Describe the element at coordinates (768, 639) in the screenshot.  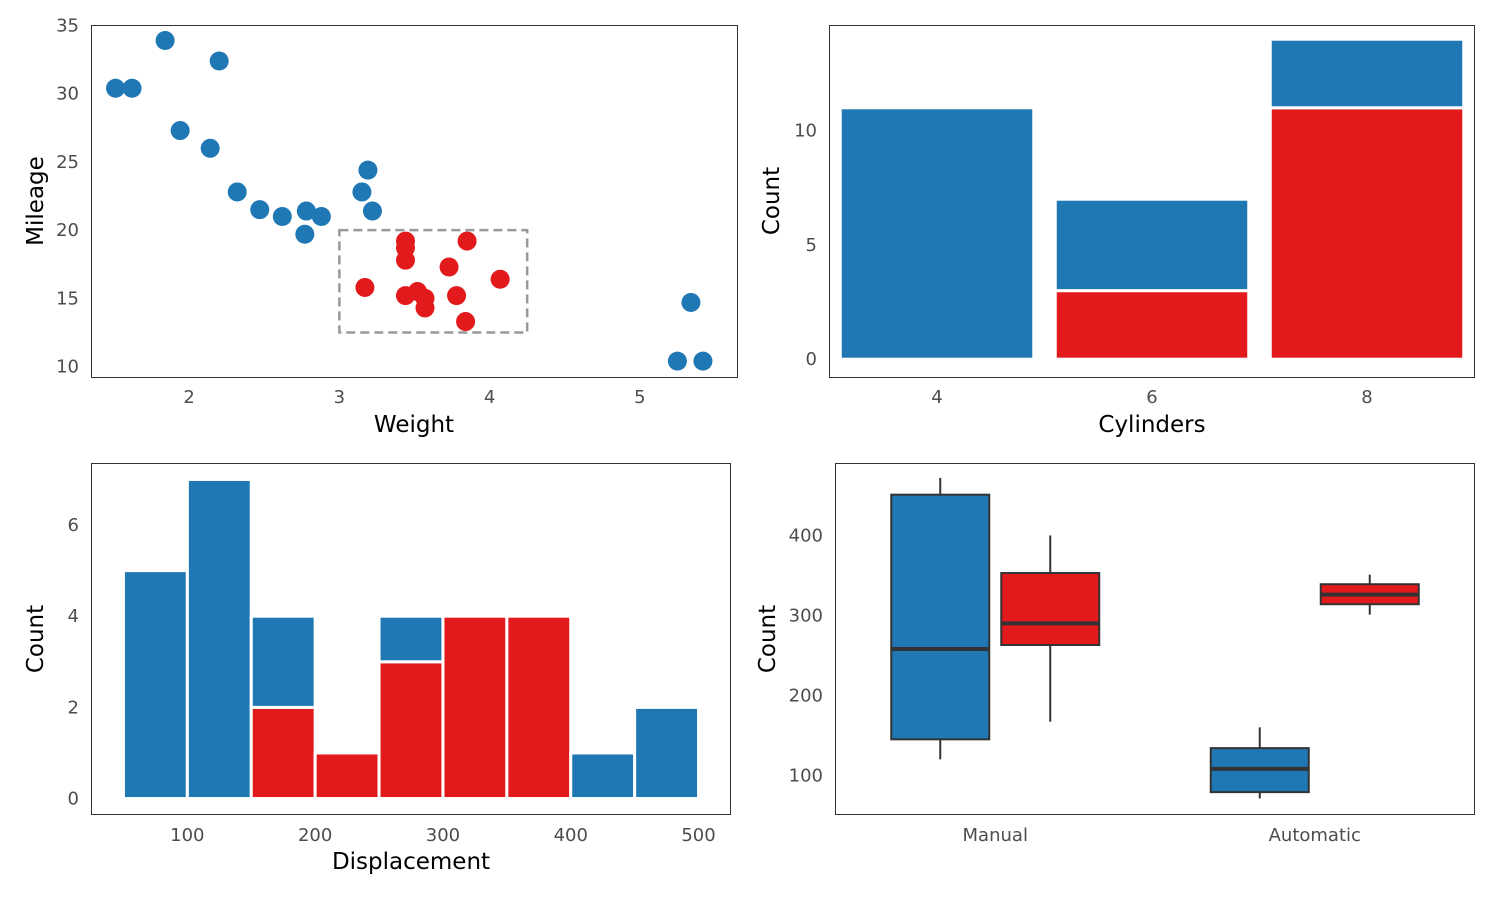
I see `boxplot-ylabel: Count` at that location.